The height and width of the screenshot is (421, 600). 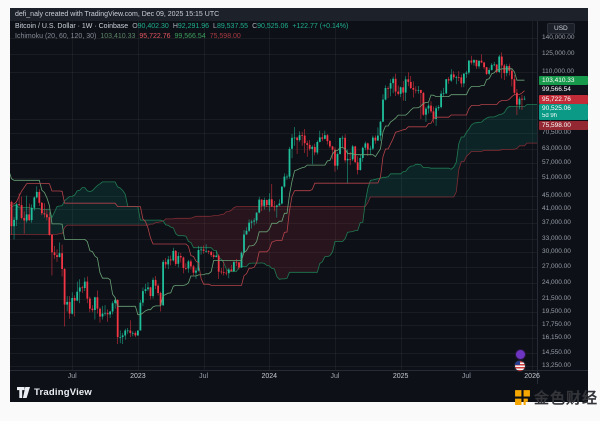 What do you see at coordinates (520, 366) in the screenshot?
I see `usd-flag-icon` at bounding box center [520, 366].